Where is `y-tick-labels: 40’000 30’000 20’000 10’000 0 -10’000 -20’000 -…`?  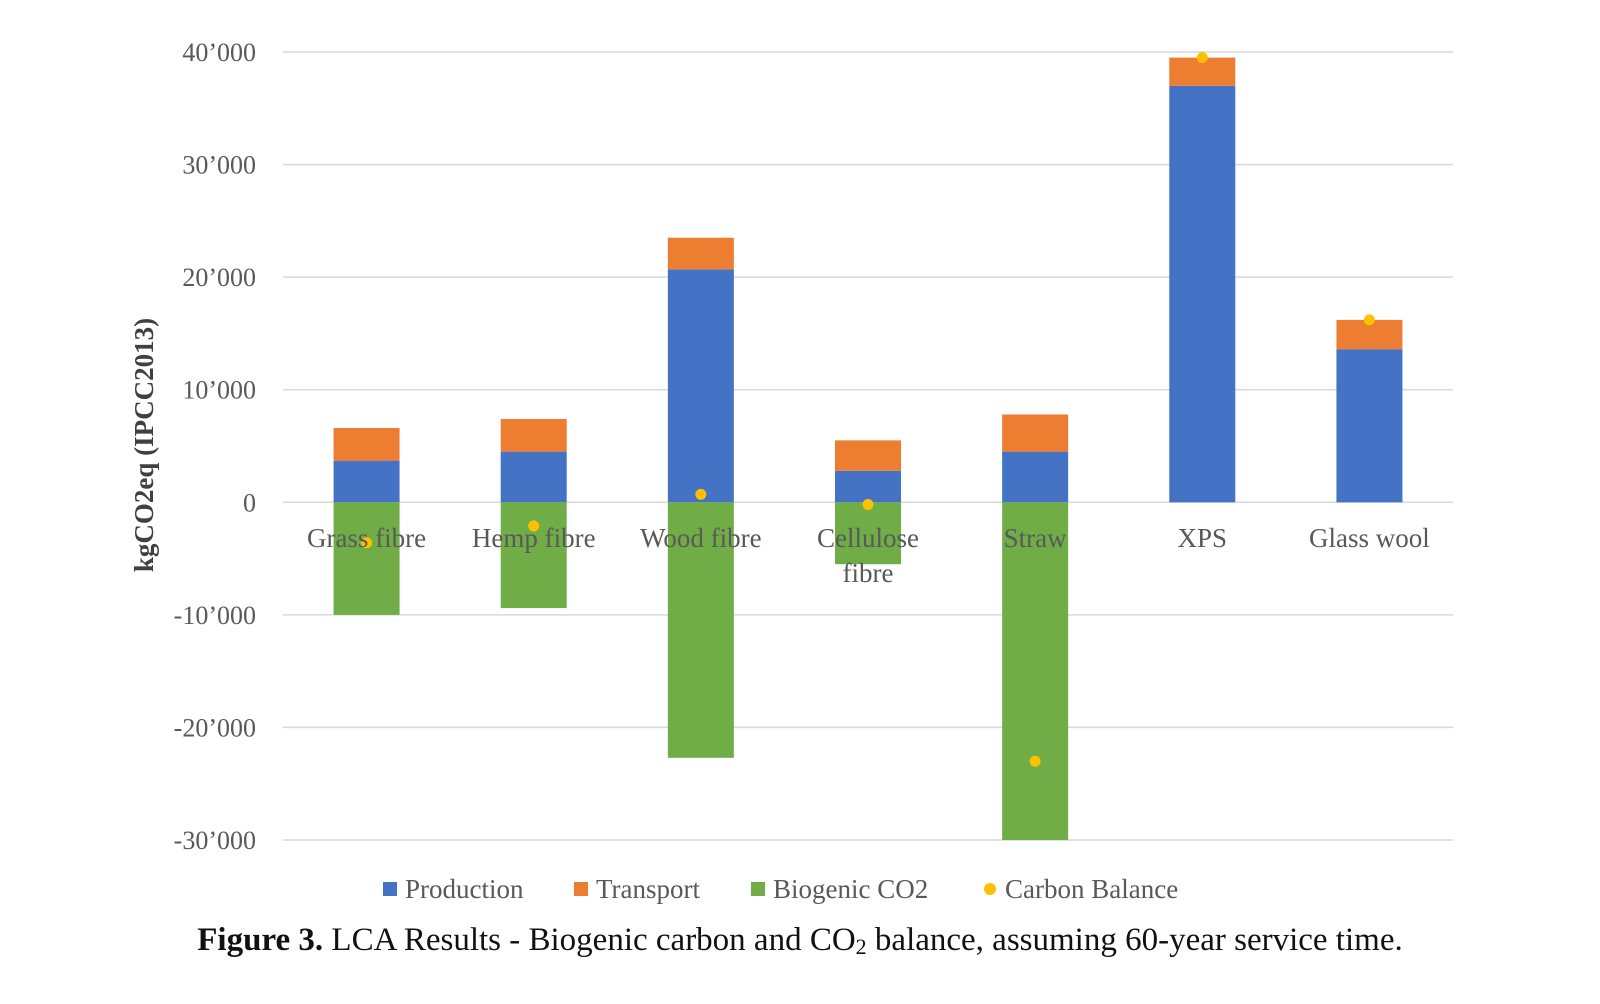 y-tick-labels: 40’000 30’000 20’000 10’000 0 -10’000 -20’000 -… is located at coordinates (215, 446).